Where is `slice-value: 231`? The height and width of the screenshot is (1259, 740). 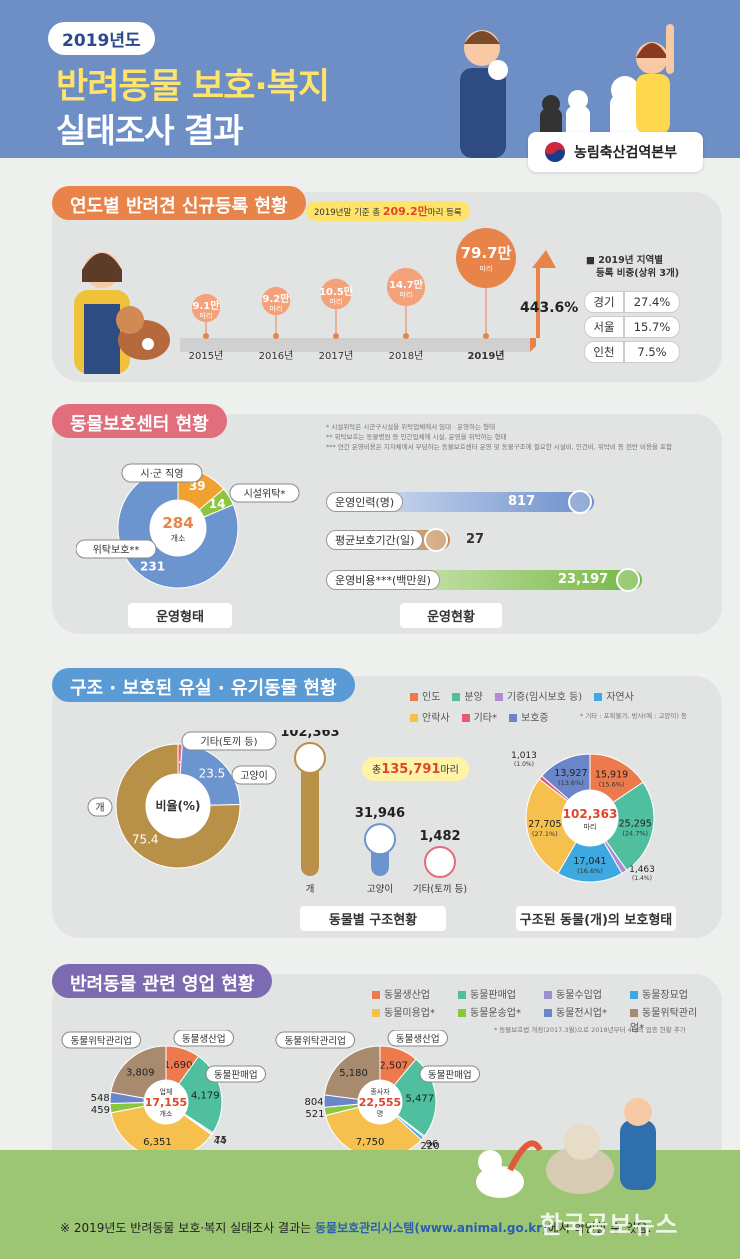 slice-value: 231 is located at coordinates (152, 566).